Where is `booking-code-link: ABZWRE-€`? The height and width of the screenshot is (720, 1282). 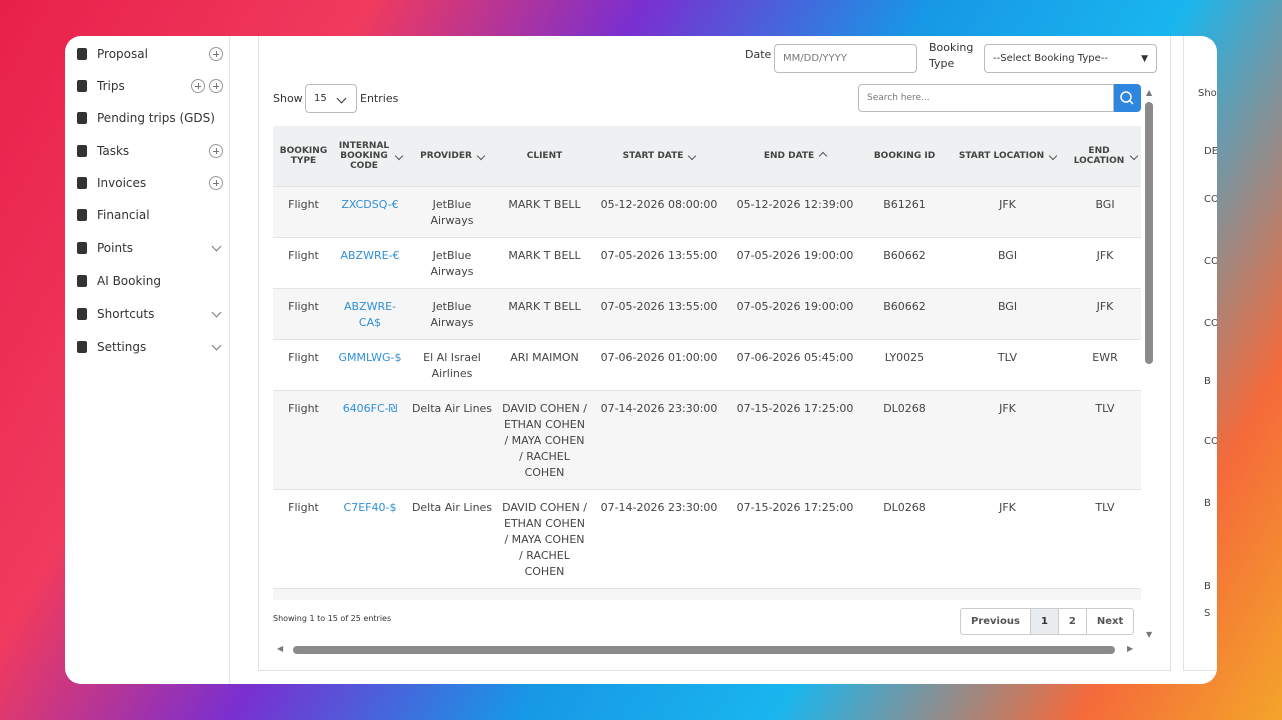 booking-code-link: ABZWRE-€ is located at coordinates (370, 255).